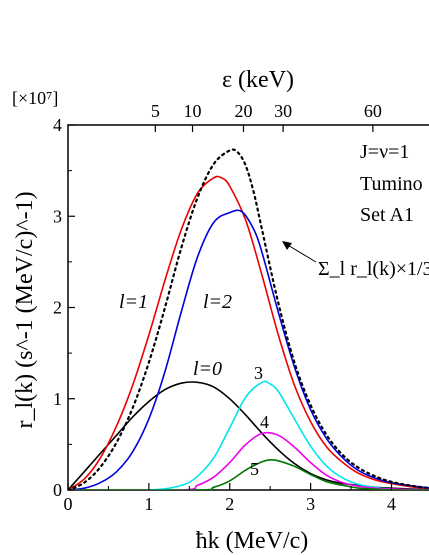 The image size is (429, 555). What do you see at coordinates (193, 111) in the screenshot?
I see `top-tick-label: 10` at bounding box center [193, 111].